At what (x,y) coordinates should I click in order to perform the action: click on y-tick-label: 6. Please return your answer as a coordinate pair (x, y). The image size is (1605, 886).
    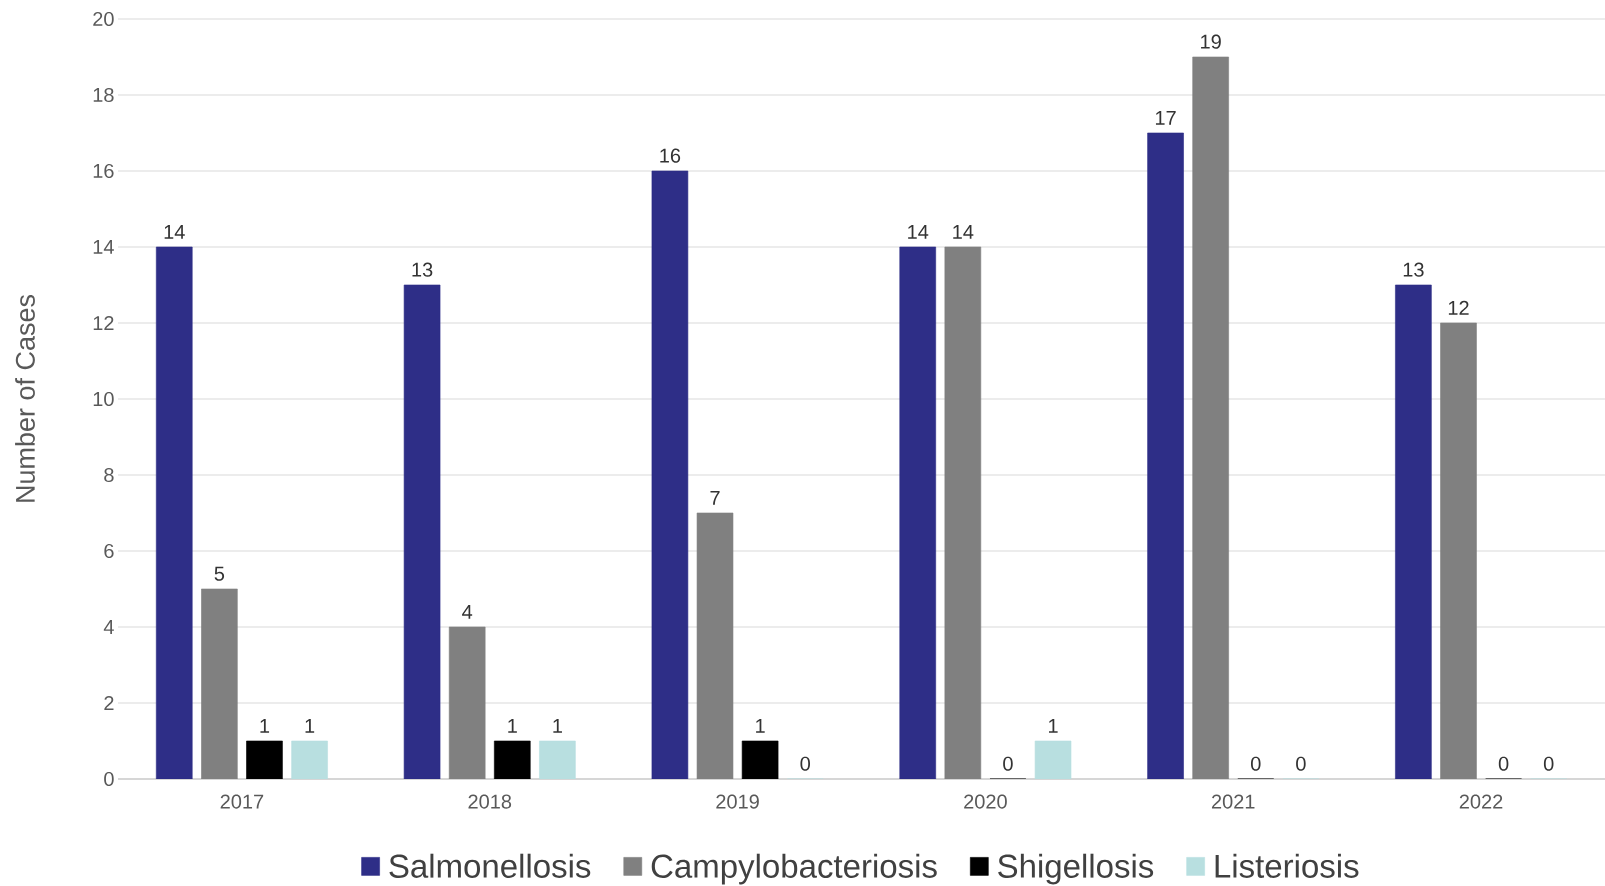
    Looking at the image, I should click on (109, 551).